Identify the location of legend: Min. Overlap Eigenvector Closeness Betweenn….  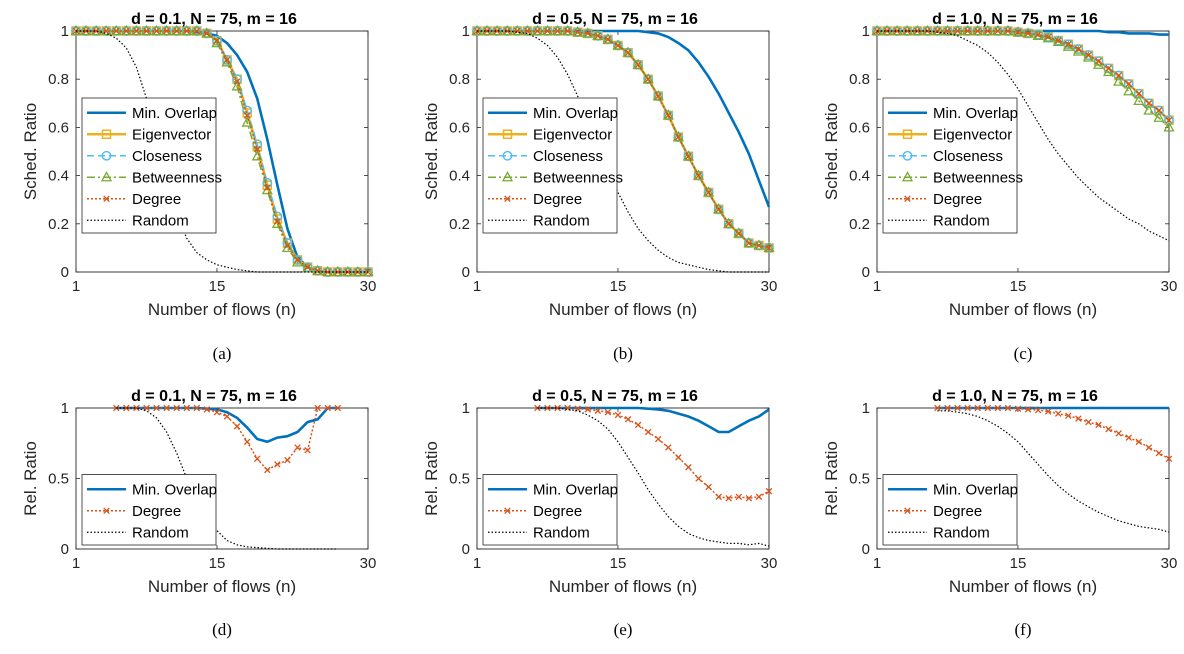
(552, 165).